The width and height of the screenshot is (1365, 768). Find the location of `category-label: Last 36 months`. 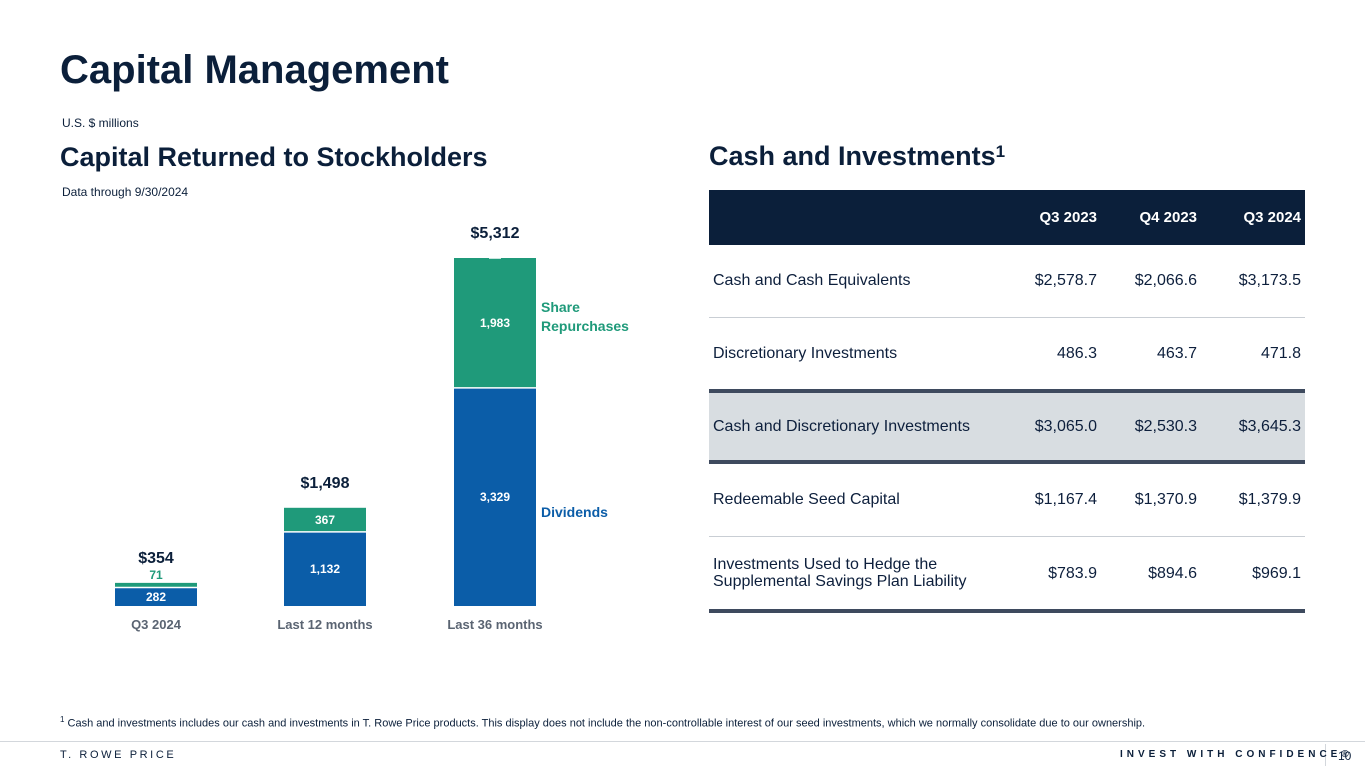

category-label: Last 36 months is located at coordinates (494, 624).